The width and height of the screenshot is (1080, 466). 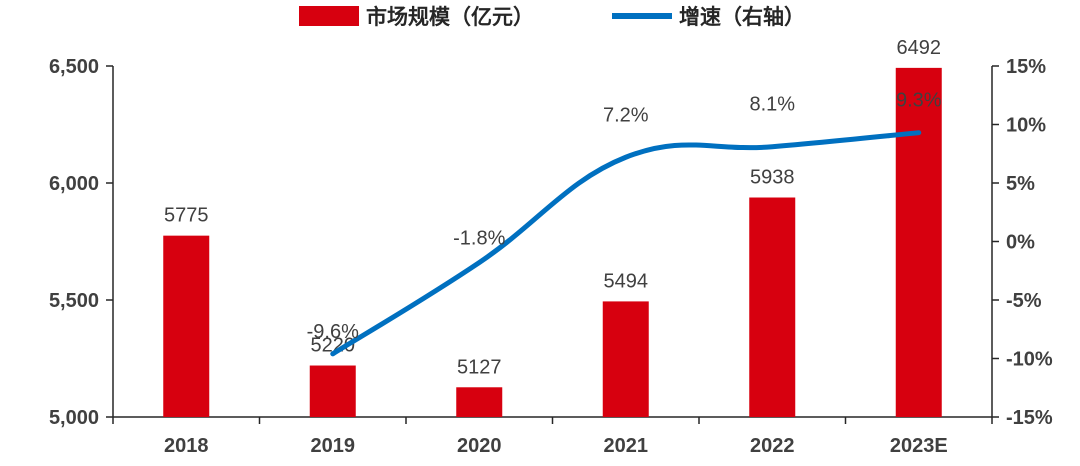 What do you see at coordinates (74, 184) in the screenshot?
I see `y-left-tick-label: 6,000` at bounding box center [74, 184].